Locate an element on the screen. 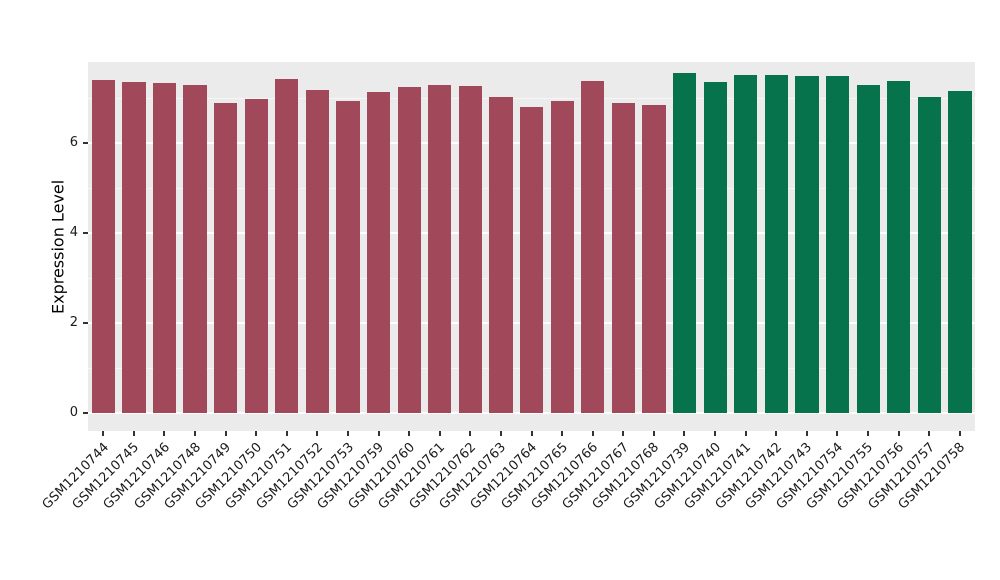 The height and width of the screenshot is (580, 1000). bar-GSM1210763 is located at coordinates (501, 255).